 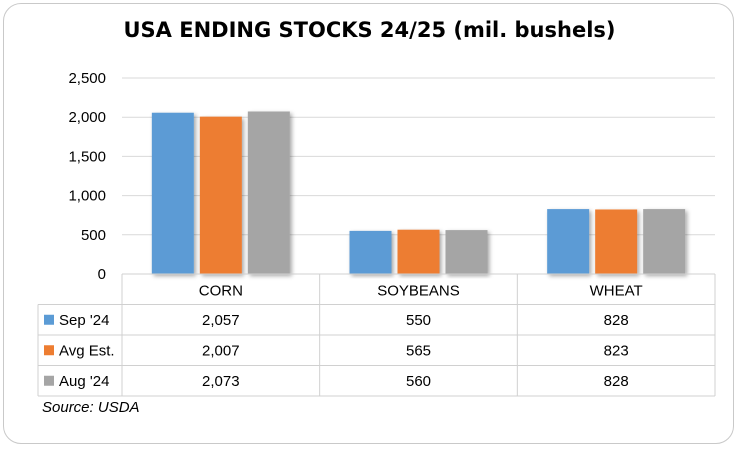 What do you see at coordinates (87, 176) in the screenshot?
I see `y-axis: 0 500 1,000 1,500 2,000 2,500` at bounding box center [87, 176].